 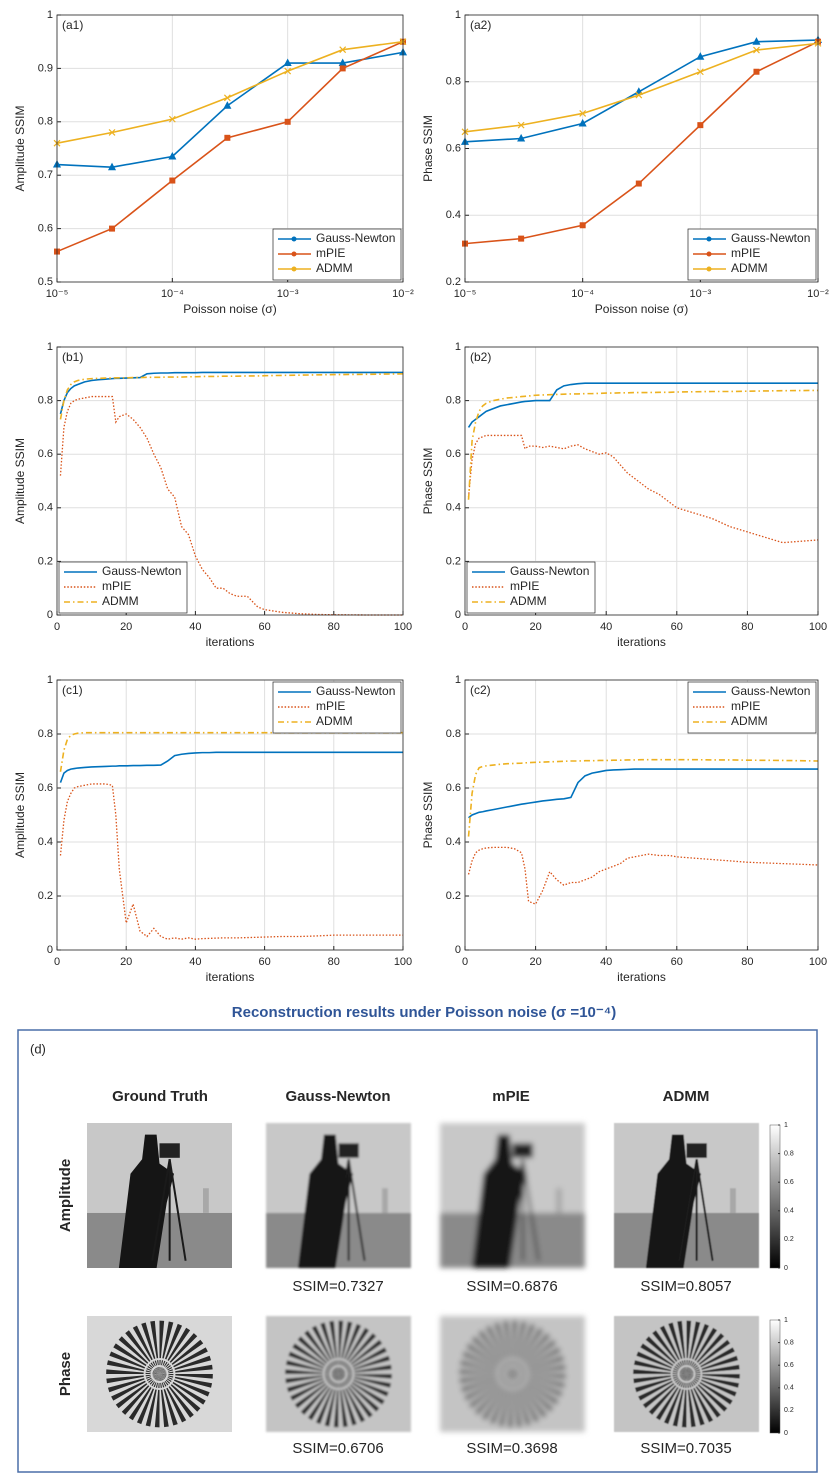 I want to click on y-tick-label: 0.4, so click(x=453, y=215).